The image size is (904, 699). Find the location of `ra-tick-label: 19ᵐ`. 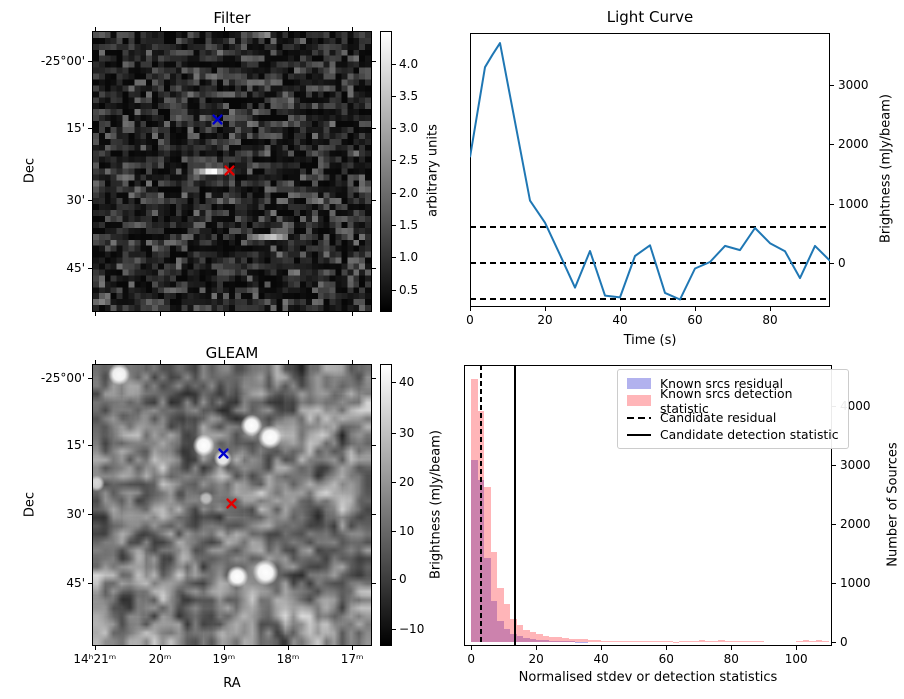

ra-tick-label: 19ᵐ is located at coordinates (224, 659).